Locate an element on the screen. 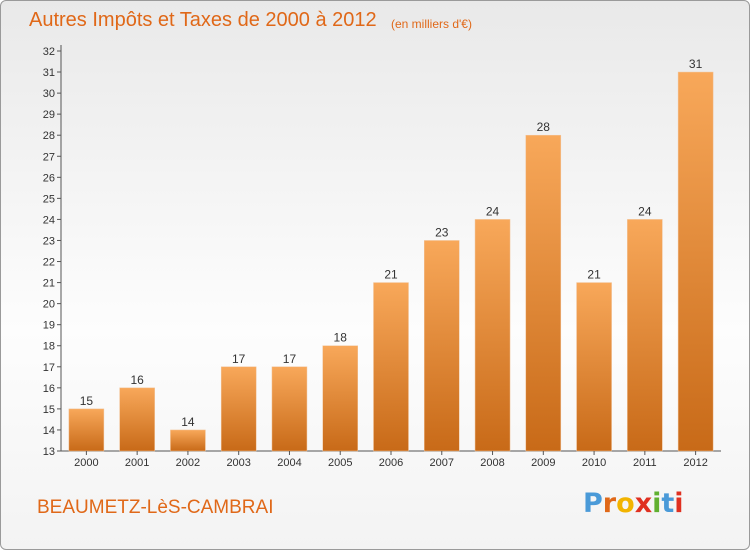 The image size is (750, 550). x-tick-label: 2001 is located at coordinates (137, 463).